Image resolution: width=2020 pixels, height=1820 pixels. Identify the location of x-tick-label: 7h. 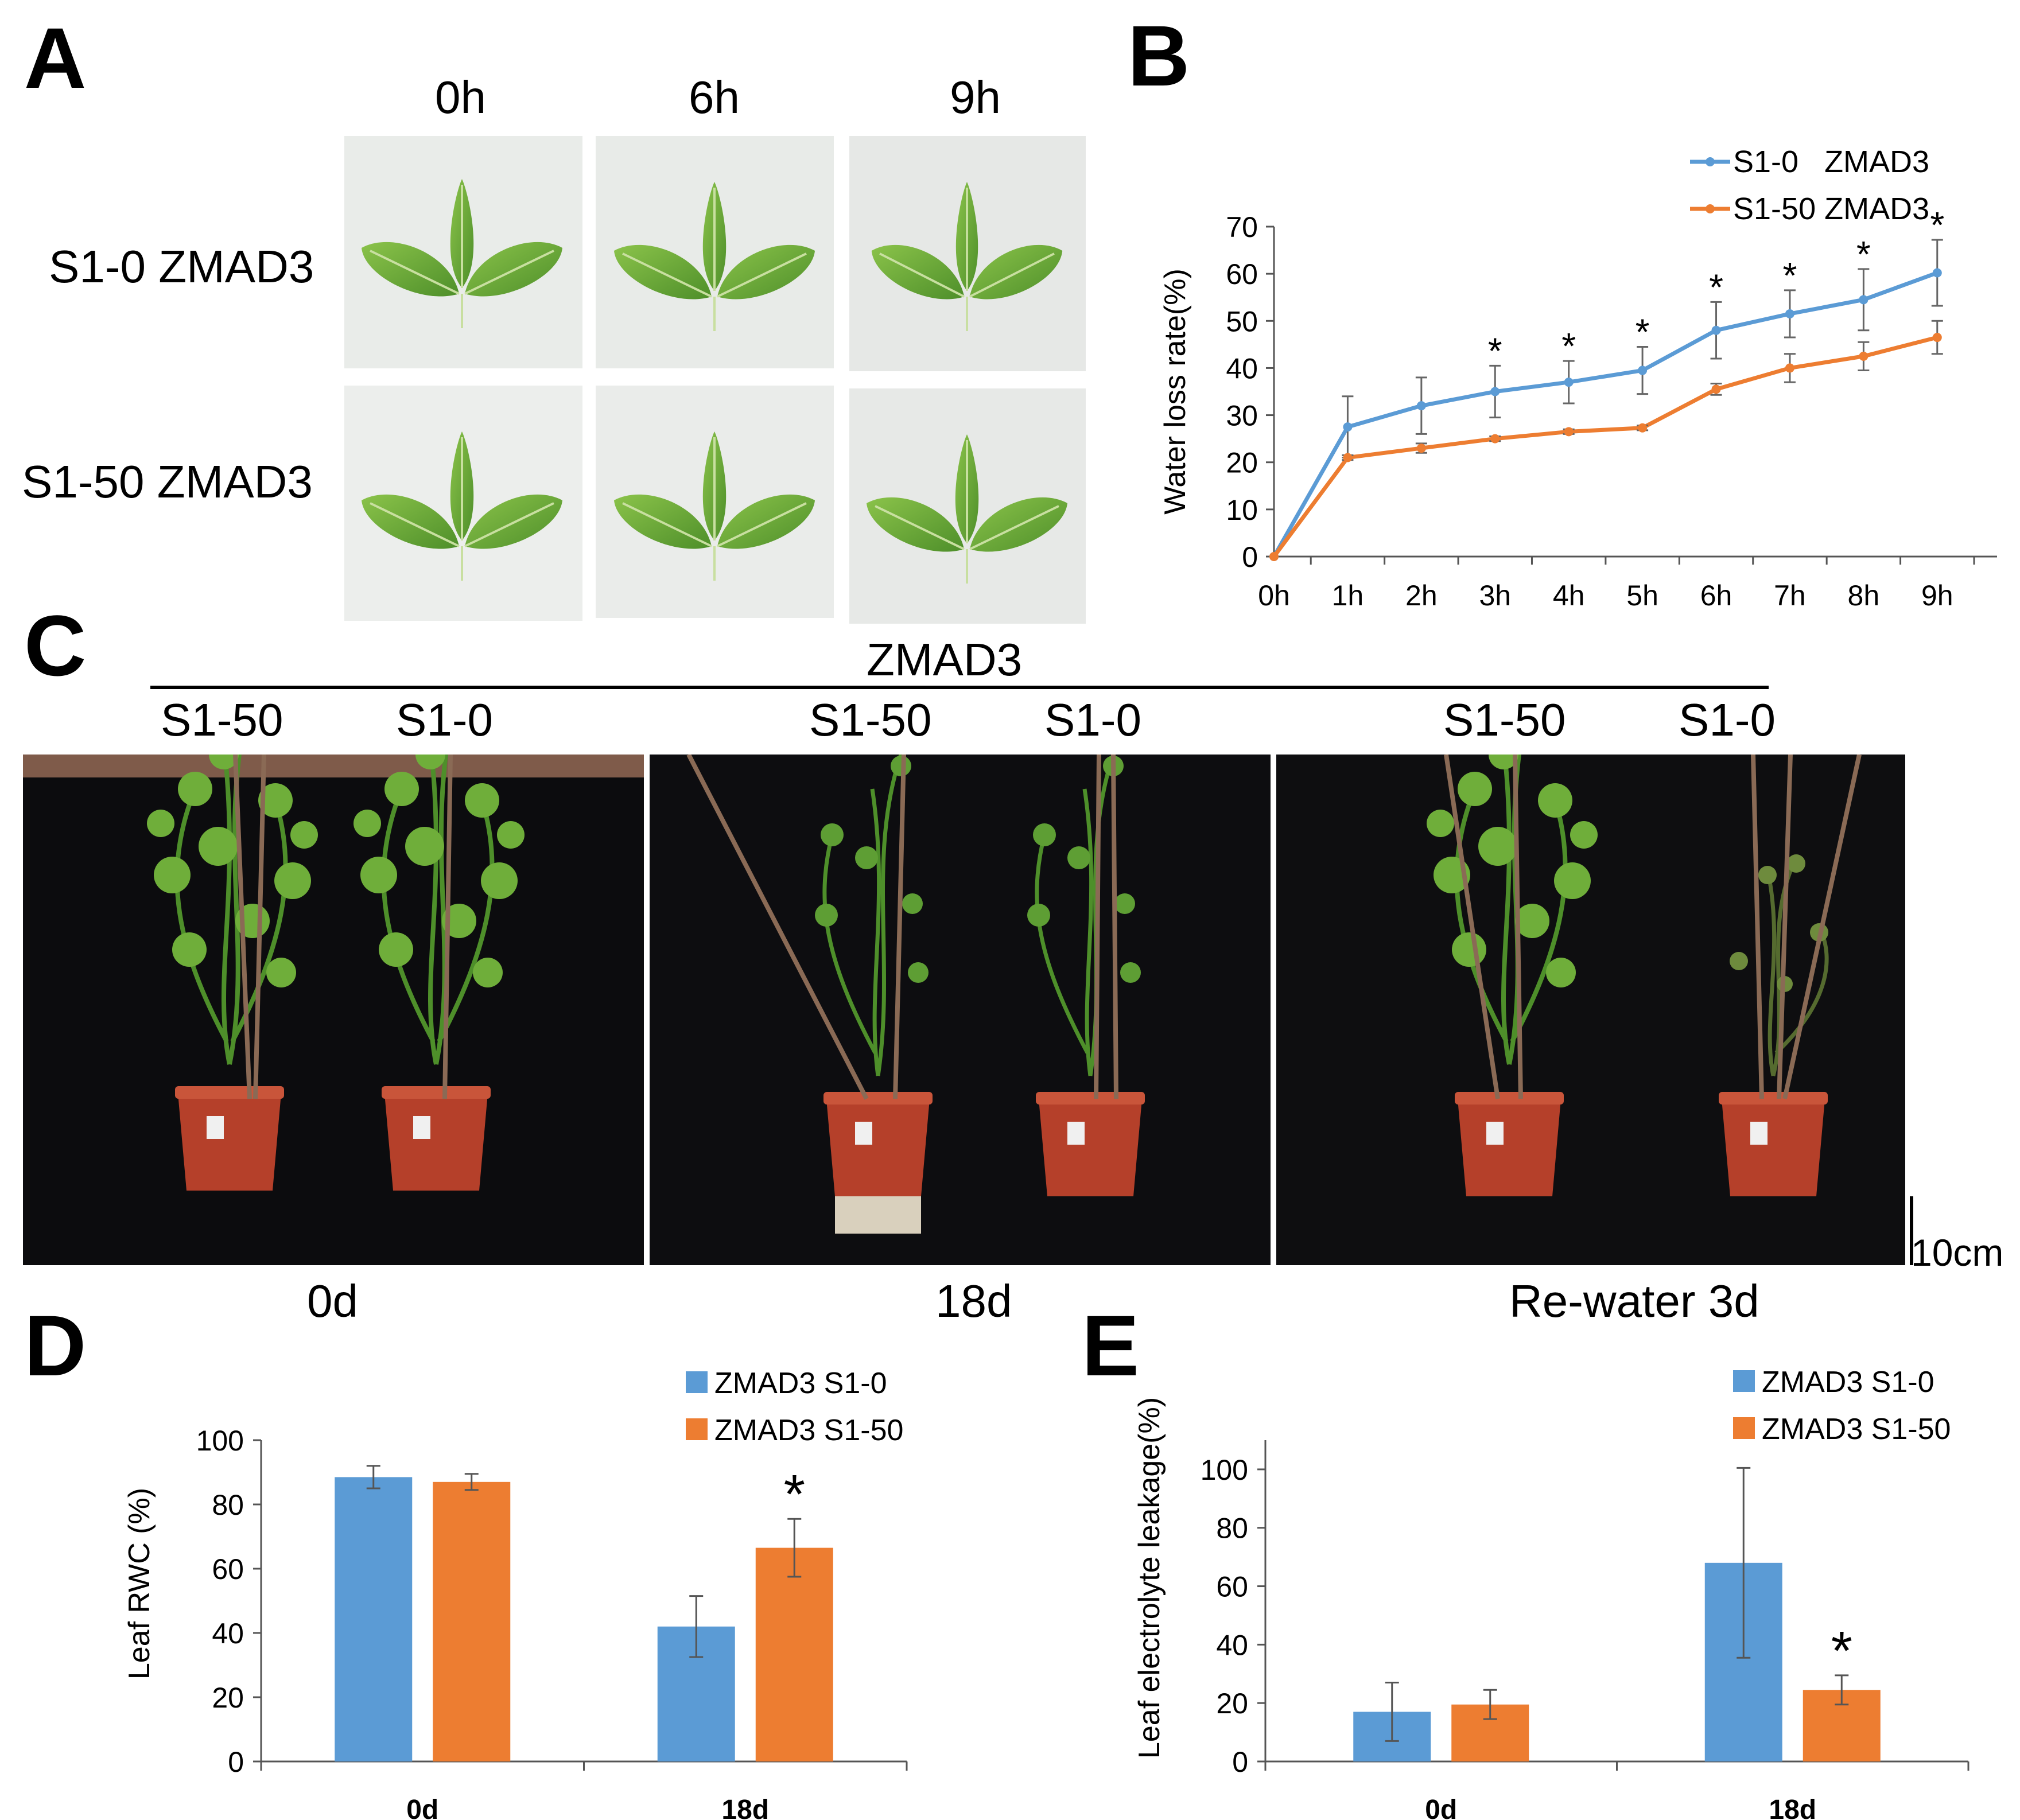
(1790, 596).